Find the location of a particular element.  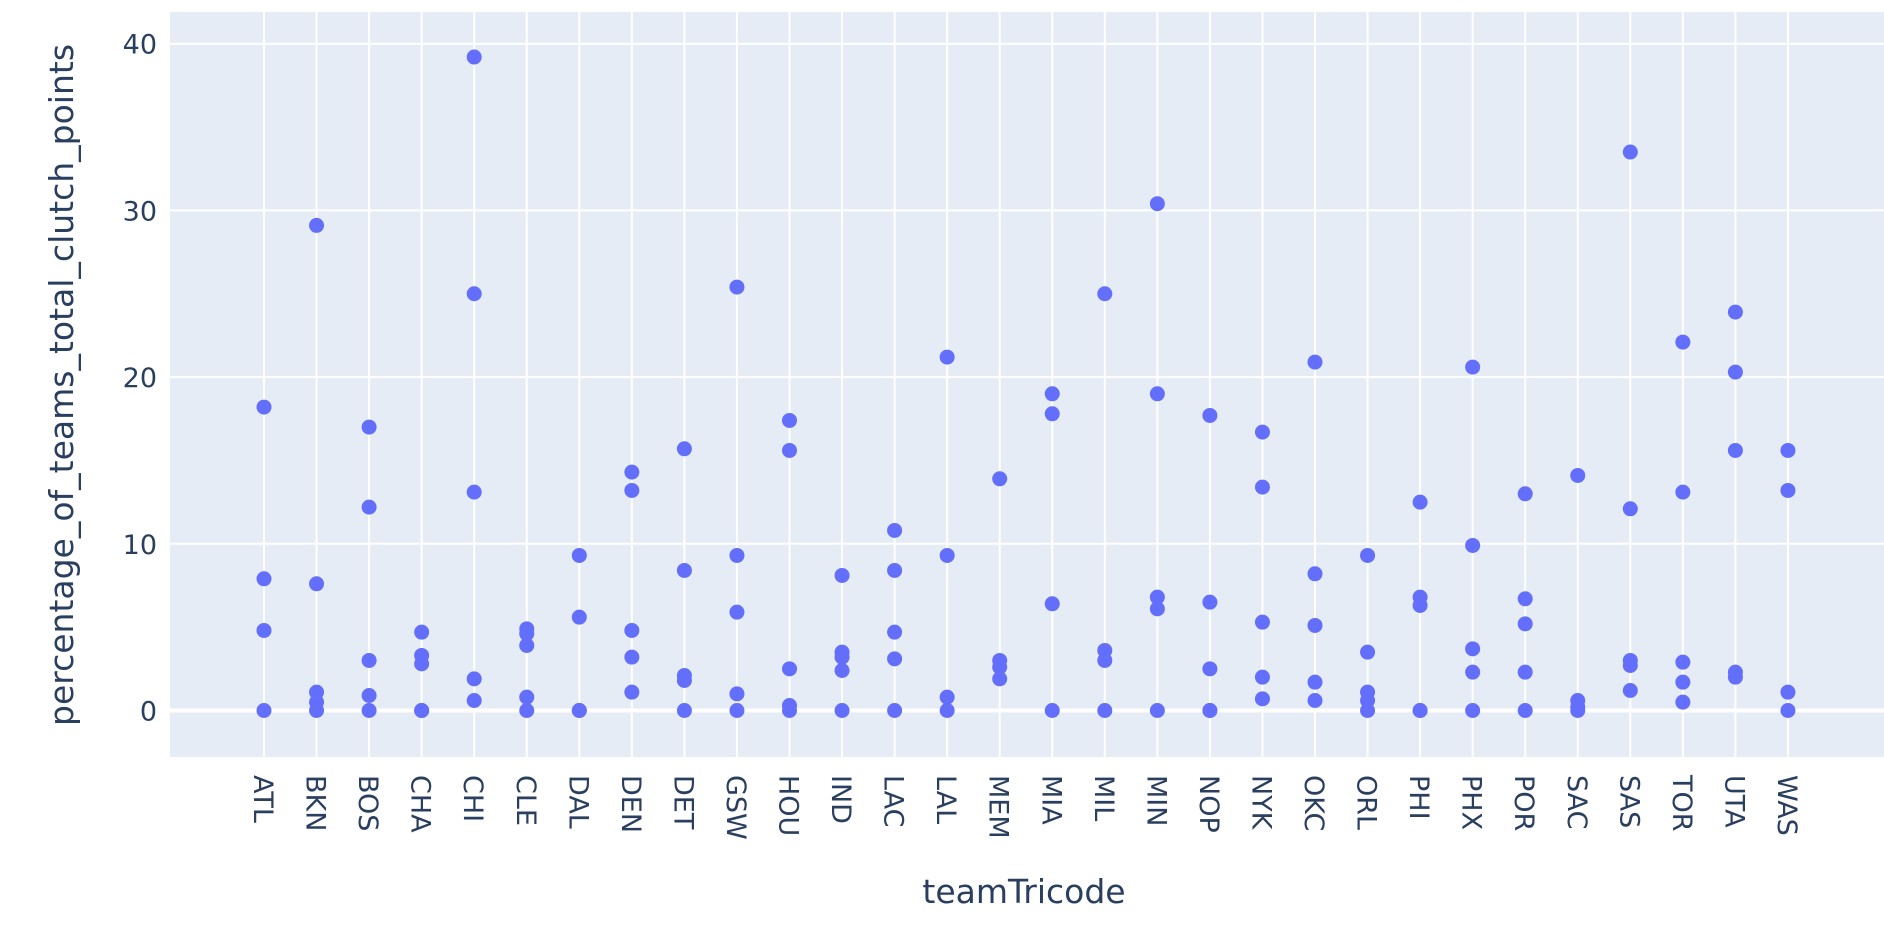

y-axis-title: percentage_of_teams_total_clutch_points is located at coordinates (61, 385).